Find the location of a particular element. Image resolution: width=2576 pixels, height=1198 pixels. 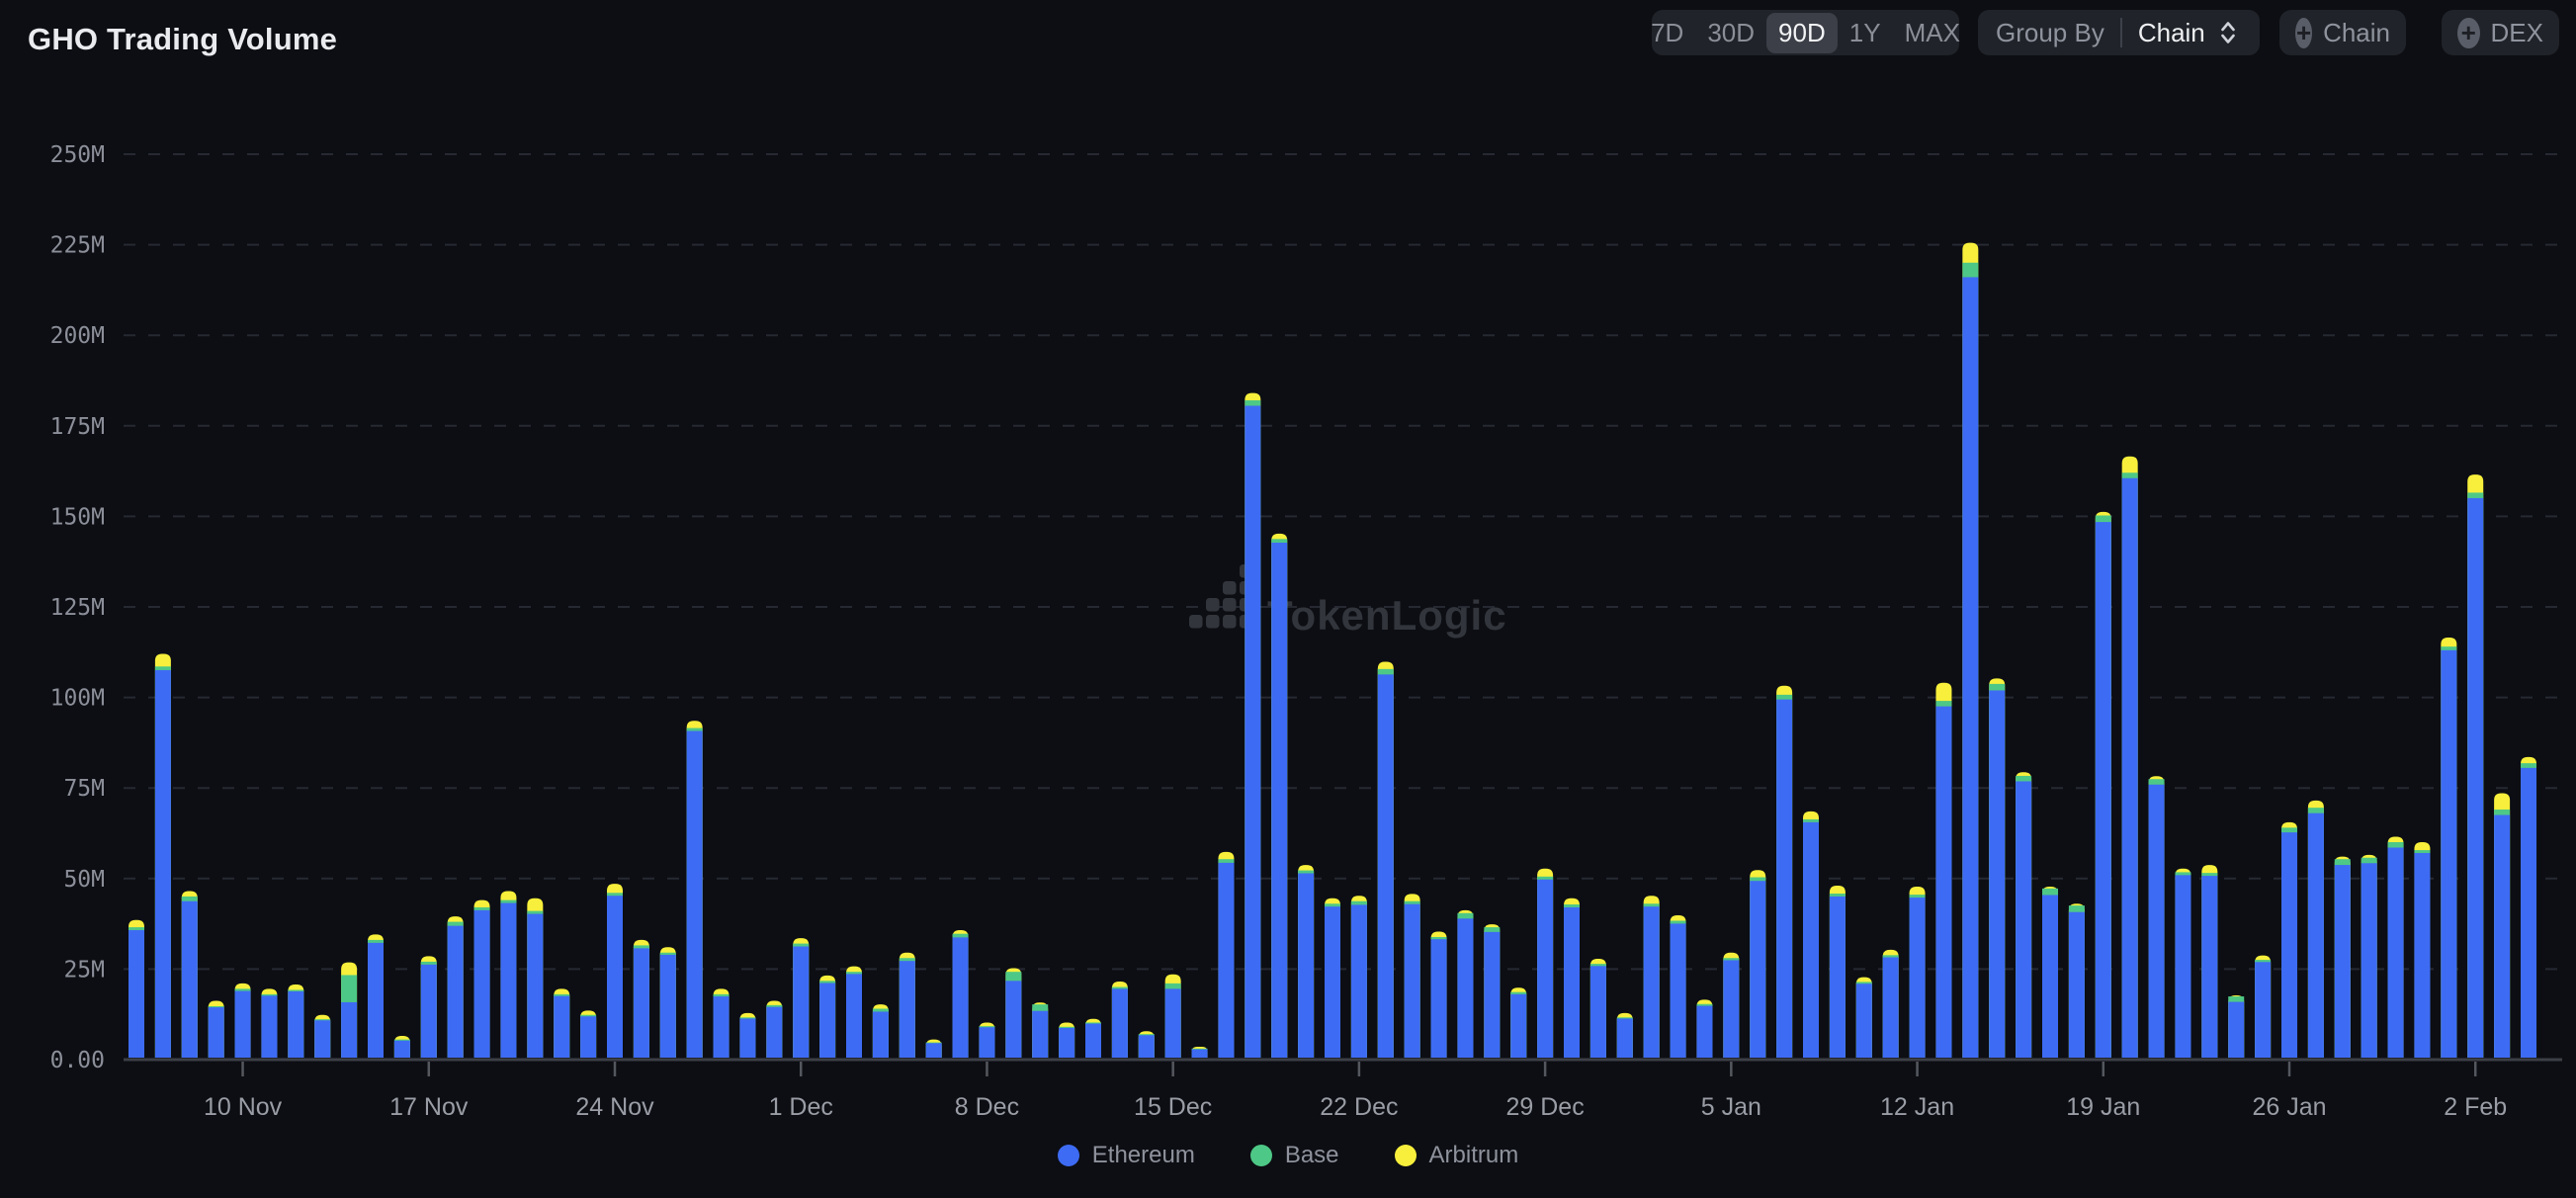

bar-24-nov is located at coordinates (615, 971).